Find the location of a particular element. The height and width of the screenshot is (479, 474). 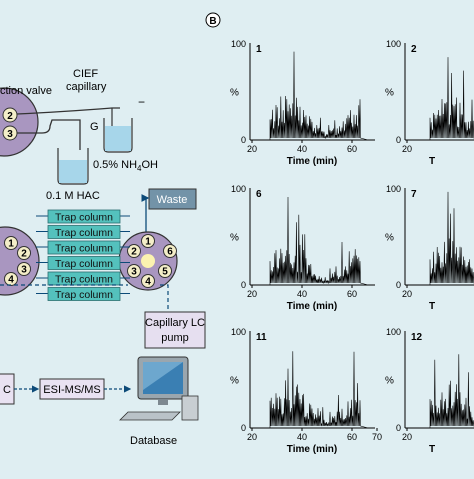

injection-valve is located at coordinates (19, 122).